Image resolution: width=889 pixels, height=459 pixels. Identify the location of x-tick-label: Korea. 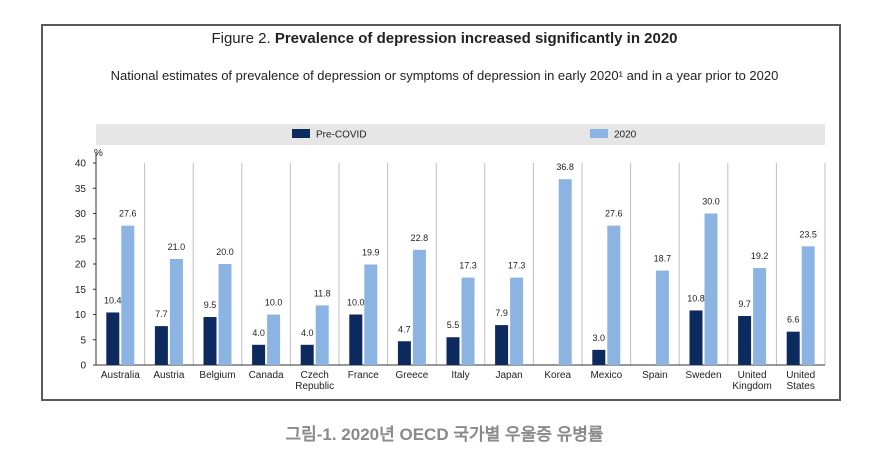
(557, 375).